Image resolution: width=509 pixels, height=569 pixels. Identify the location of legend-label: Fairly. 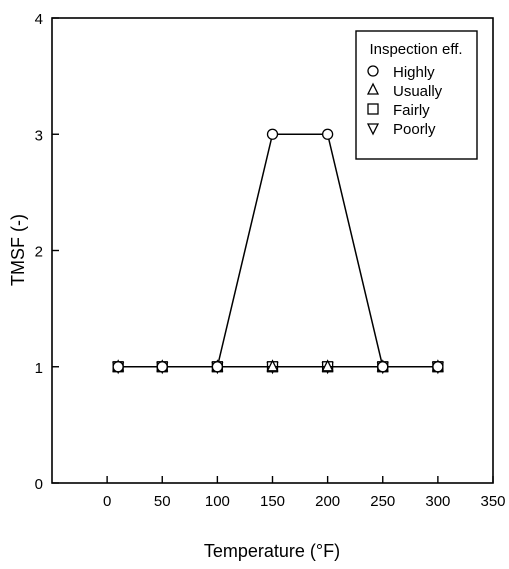
(411, 110).